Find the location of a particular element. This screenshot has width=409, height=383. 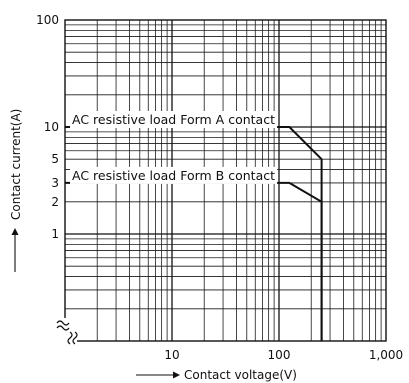

y-tick-label: 1 is located at coordinates (55, 234).